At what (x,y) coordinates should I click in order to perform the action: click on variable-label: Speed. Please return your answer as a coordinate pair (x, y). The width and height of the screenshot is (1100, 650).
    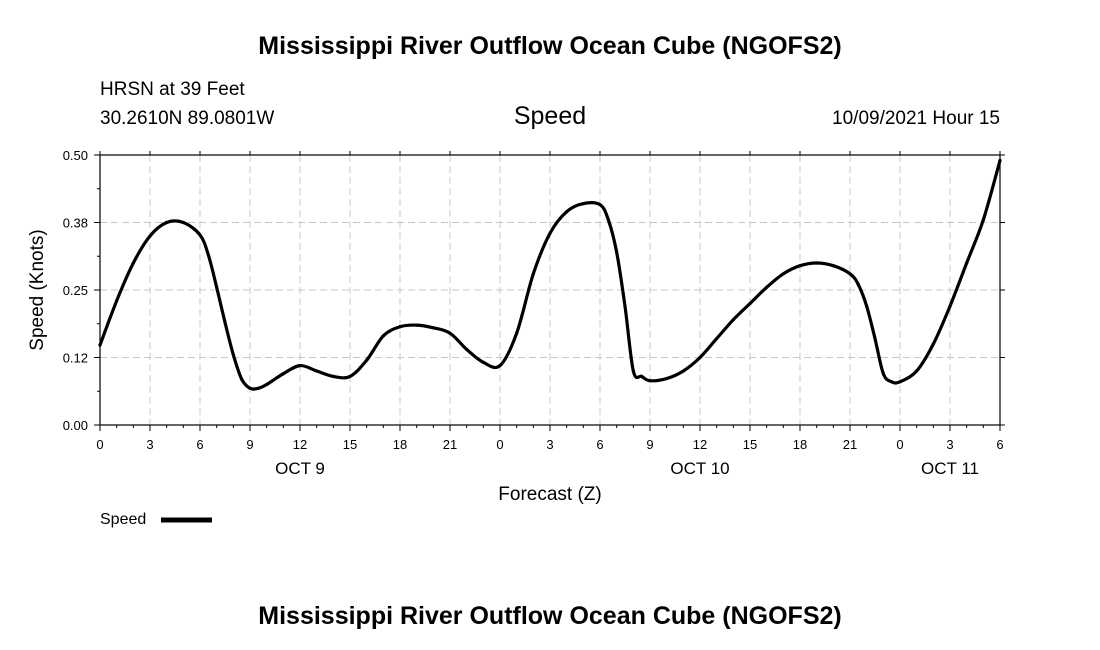
    Looking at the image, I should click on (550, 116).